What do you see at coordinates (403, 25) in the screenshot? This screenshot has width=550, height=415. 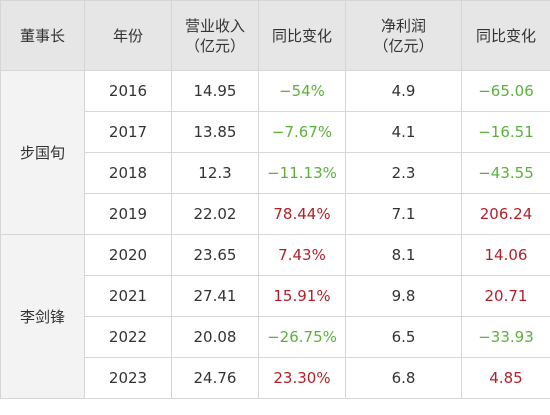 I see `header-profit-label: 净利润` at bounding box center [403, 25].